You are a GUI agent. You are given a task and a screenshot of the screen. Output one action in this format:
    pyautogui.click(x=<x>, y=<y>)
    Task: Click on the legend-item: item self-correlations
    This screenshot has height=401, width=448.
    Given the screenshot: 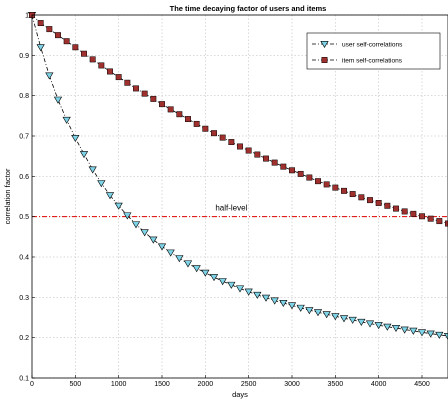 What is the action you would take?
    pyautogui.click(x=357, y=60)
    